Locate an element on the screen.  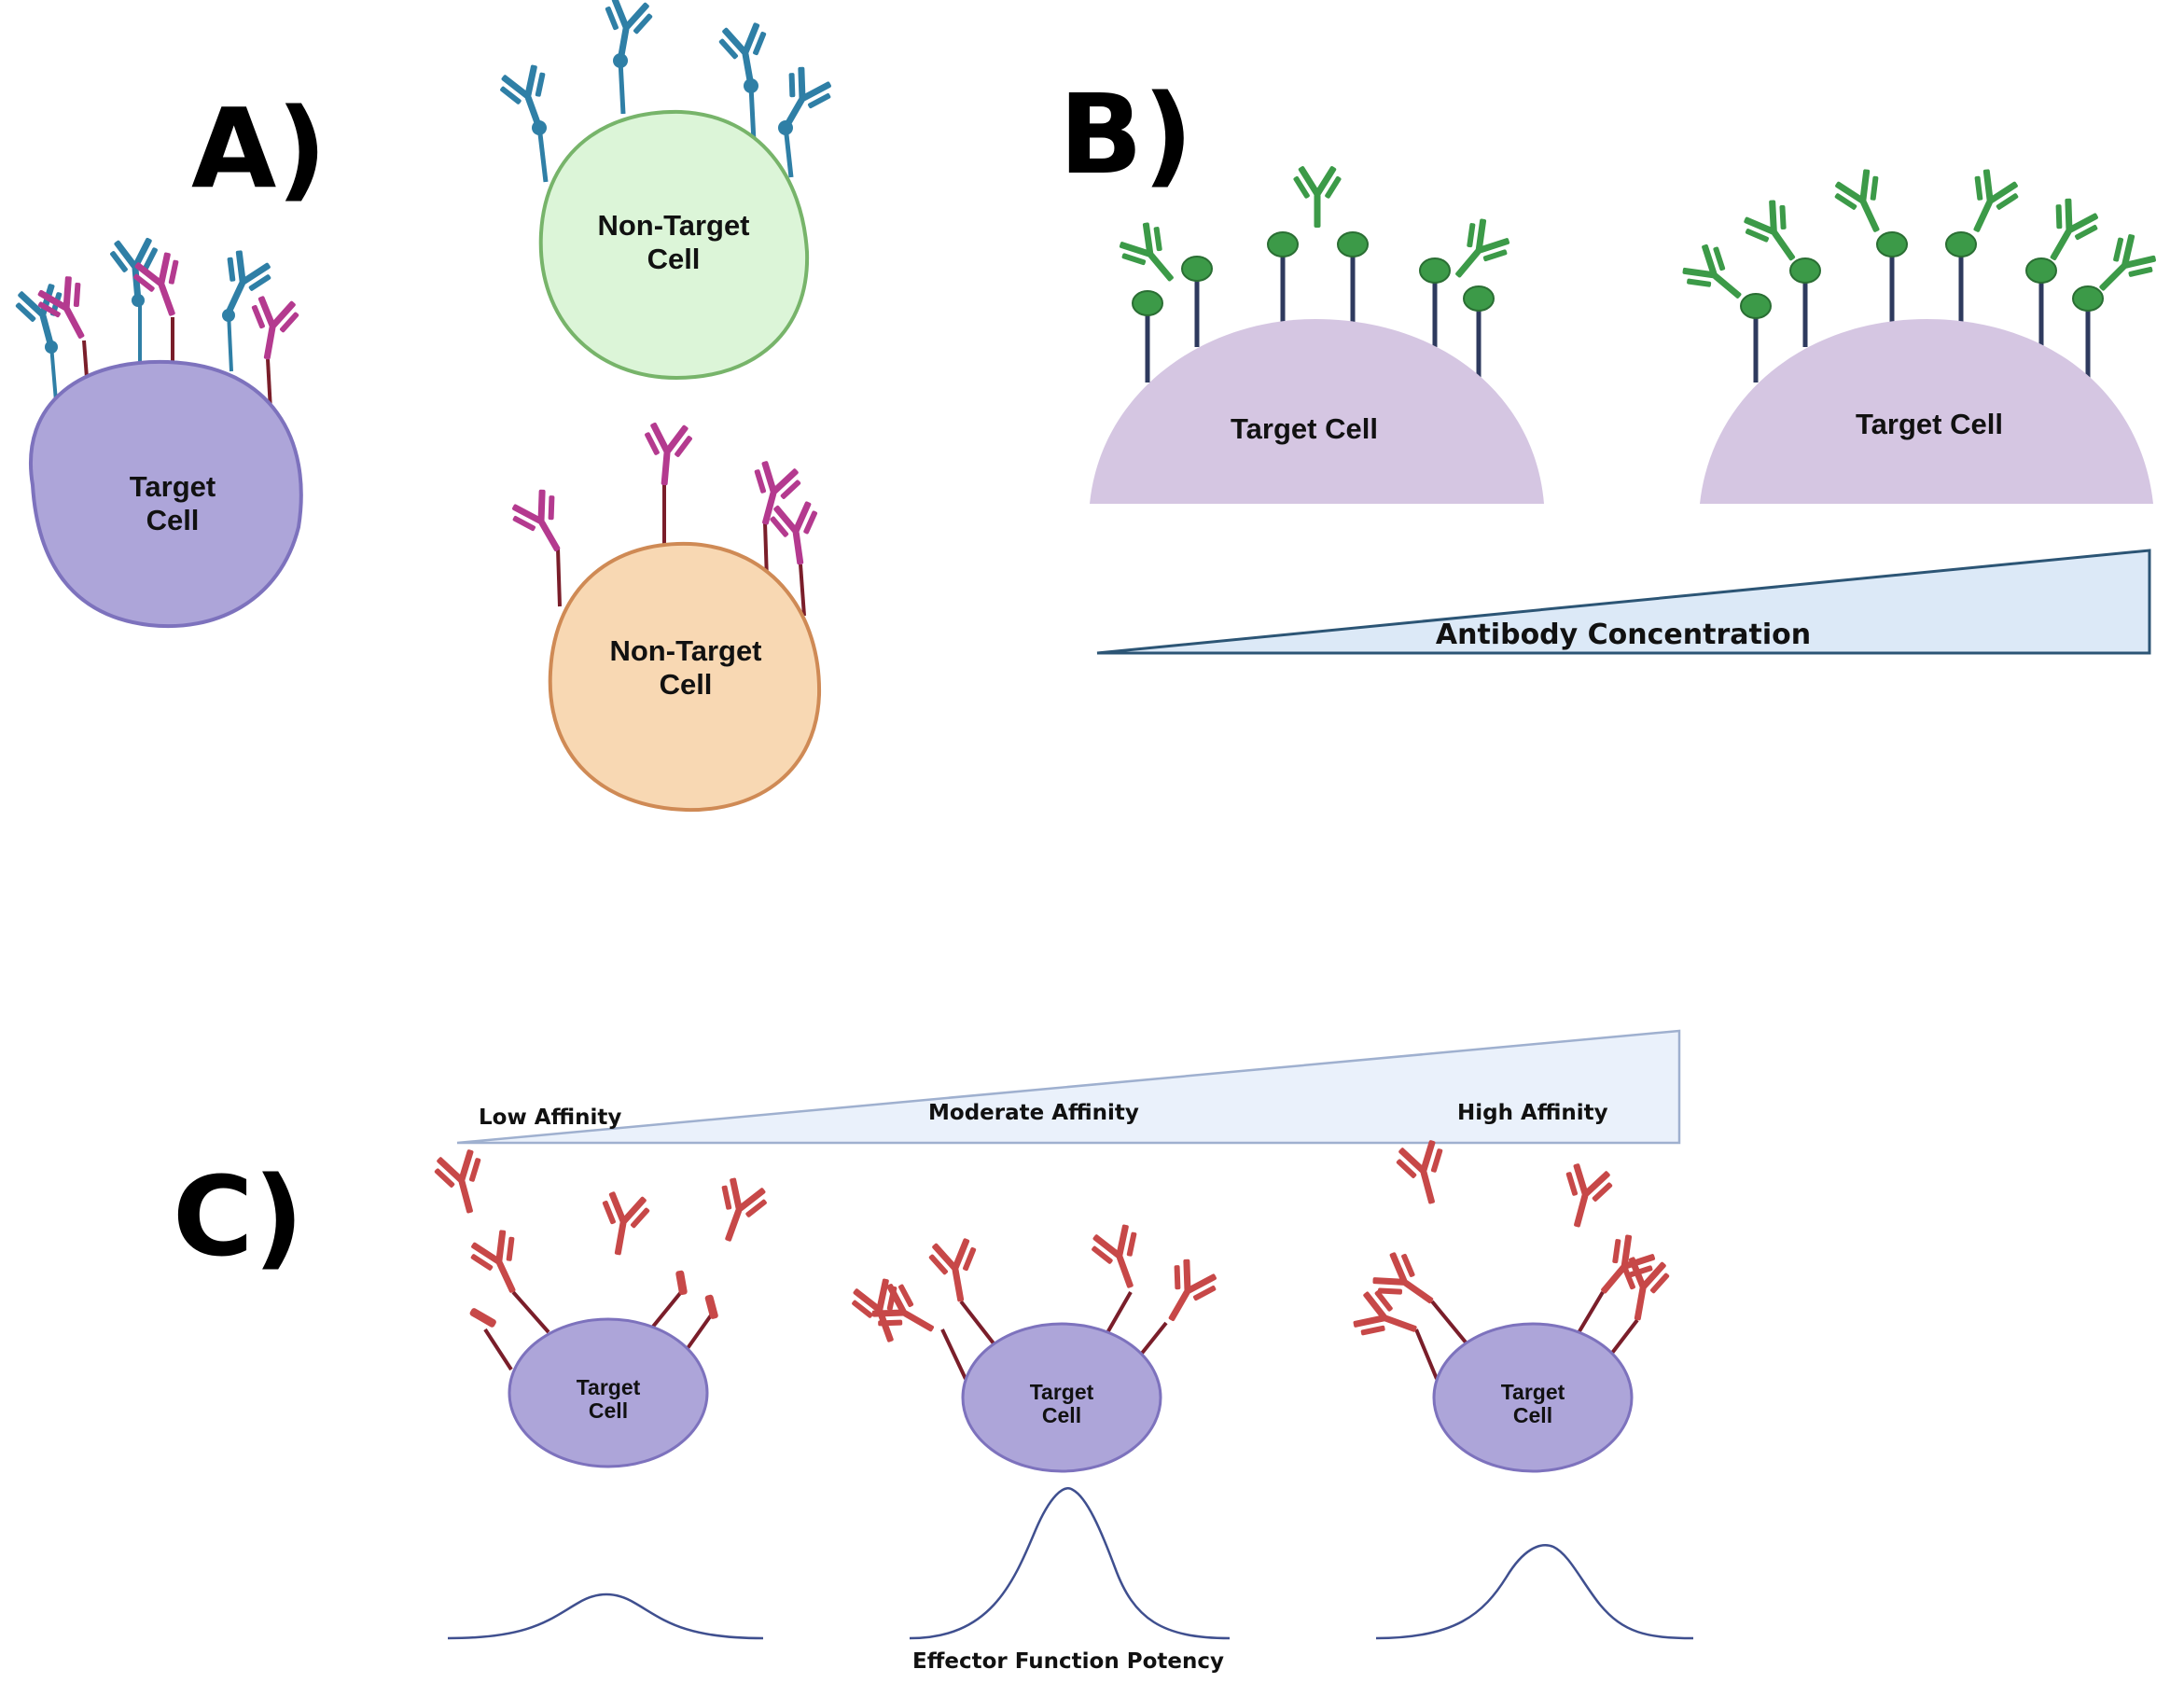
panel-c-affinity-moderate: Moderate Affinity is located at coordinates (1033, 1113).